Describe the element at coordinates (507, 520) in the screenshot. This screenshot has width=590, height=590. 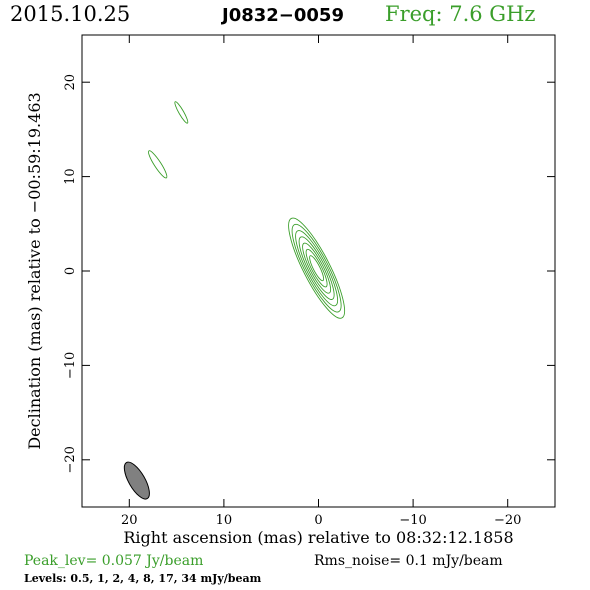
I see `x-tick-label: −20` at that location.